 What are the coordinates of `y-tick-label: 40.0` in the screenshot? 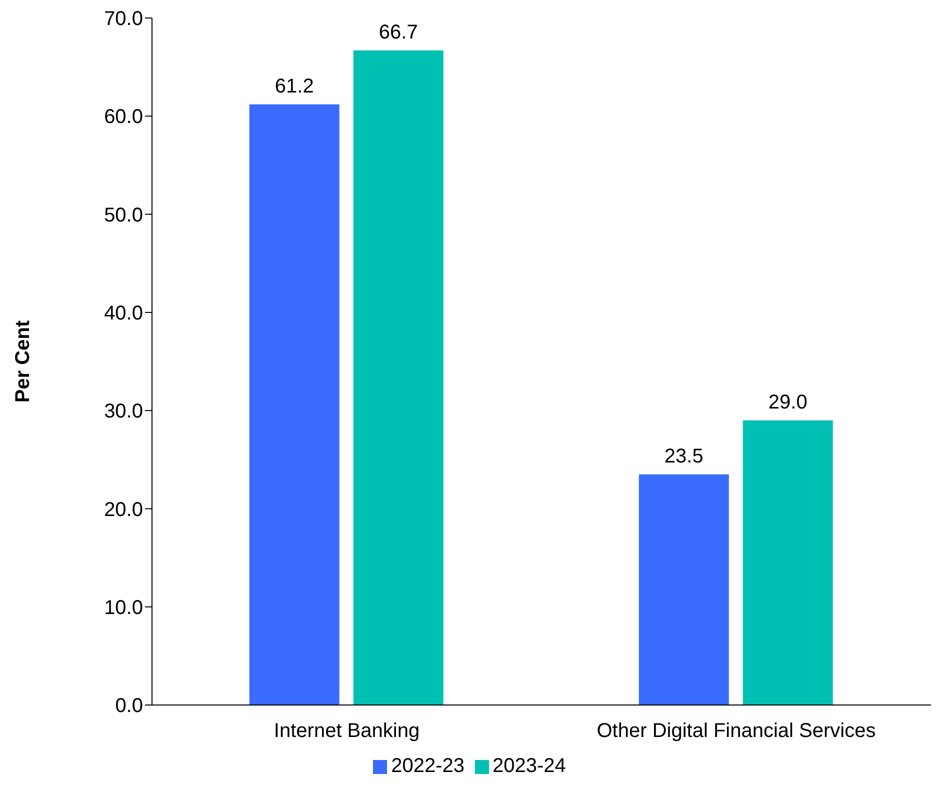 It's located at (123, 313).